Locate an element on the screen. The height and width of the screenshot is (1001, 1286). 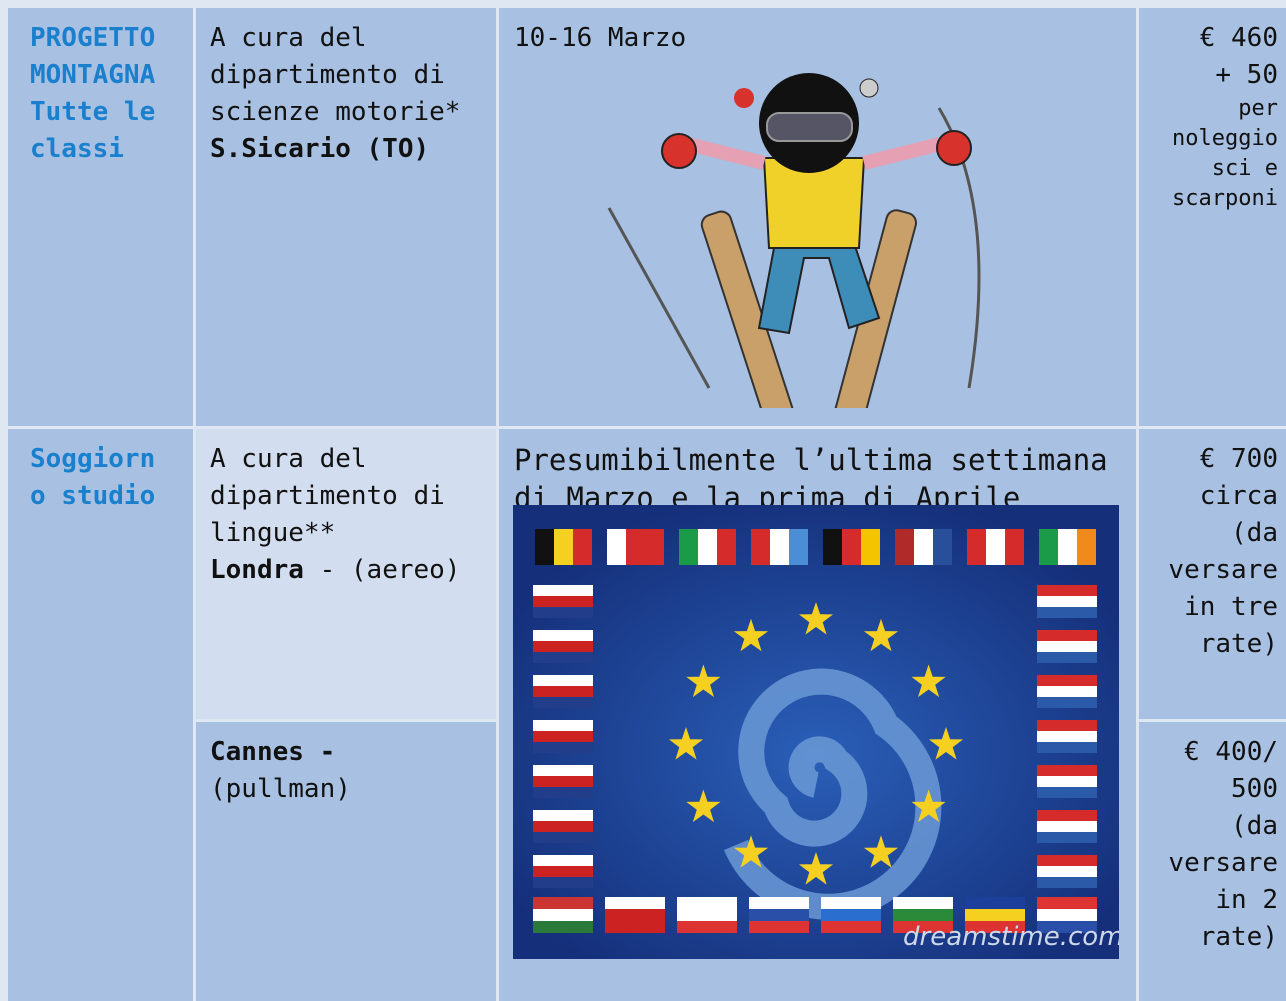
price-line: € 460 is located at coordinates (1238, 38).